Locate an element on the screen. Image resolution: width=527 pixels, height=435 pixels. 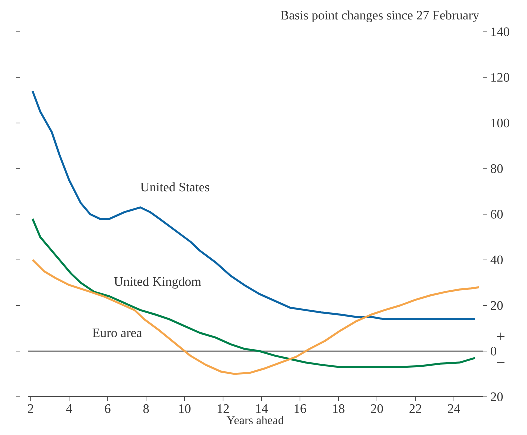
x-tick-label: 4 is located at coordinates (69, 409).